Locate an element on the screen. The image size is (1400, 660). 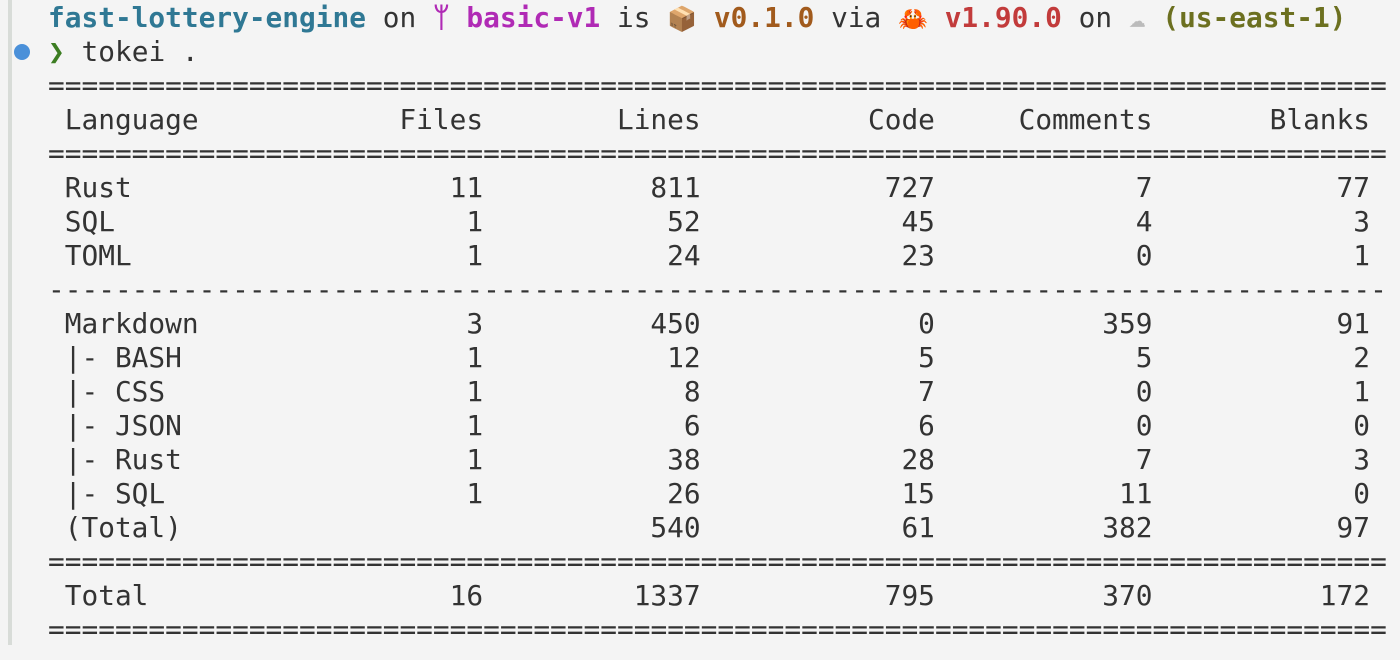
cell-lines: 38 is located at coordinates (684, 459).